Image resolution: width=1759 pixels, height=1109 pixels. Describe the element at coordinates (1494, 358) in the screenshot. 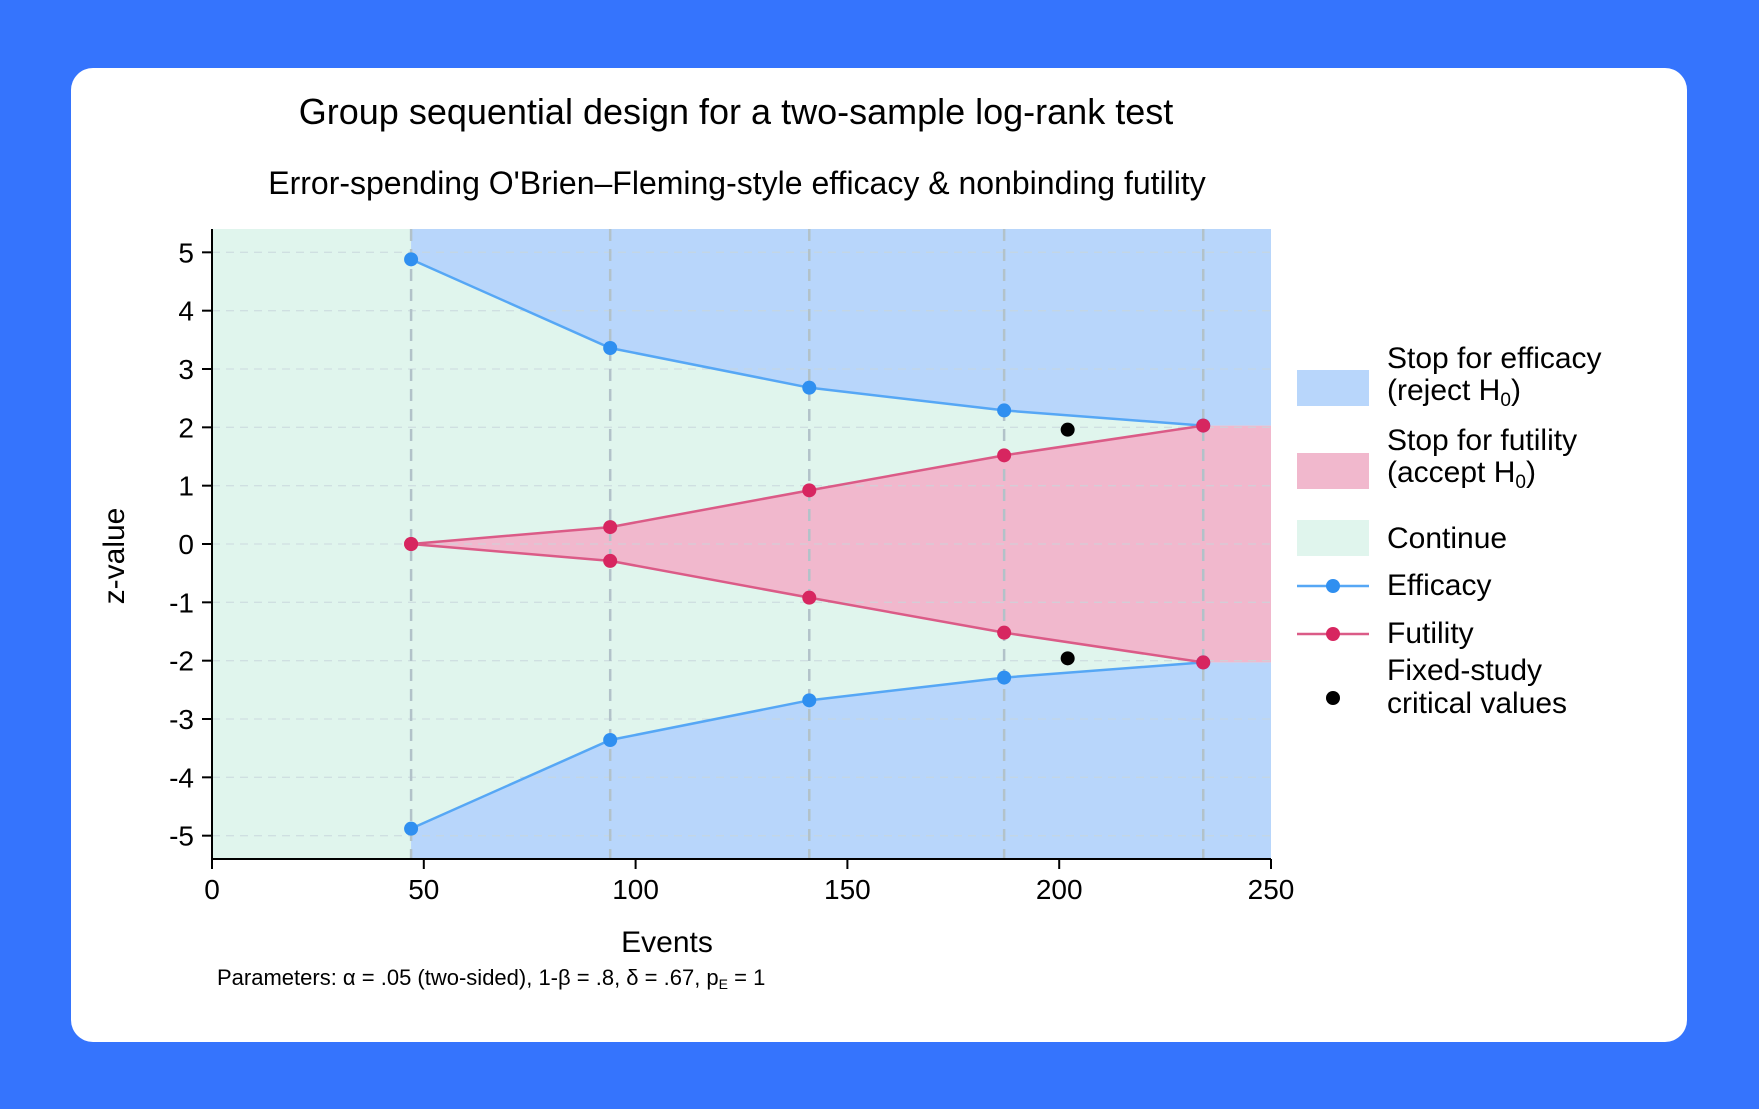

I see `legend-label: Stop for efficacy` at that location.